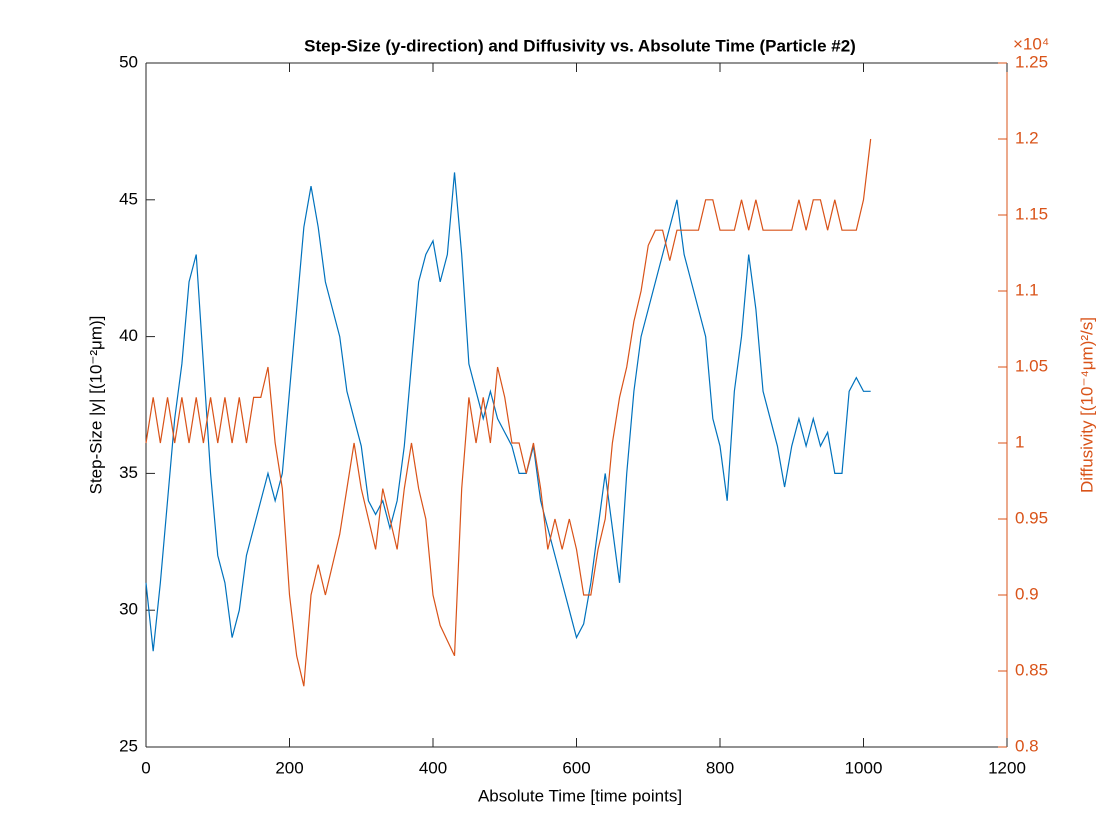 Image resolution: width=1120 pixels, height=840 pixels. What do you see at coordinates (1019, 441) in the screenshot?
I see `y2-tick-label: 1` at bounding box center [1019, 441].